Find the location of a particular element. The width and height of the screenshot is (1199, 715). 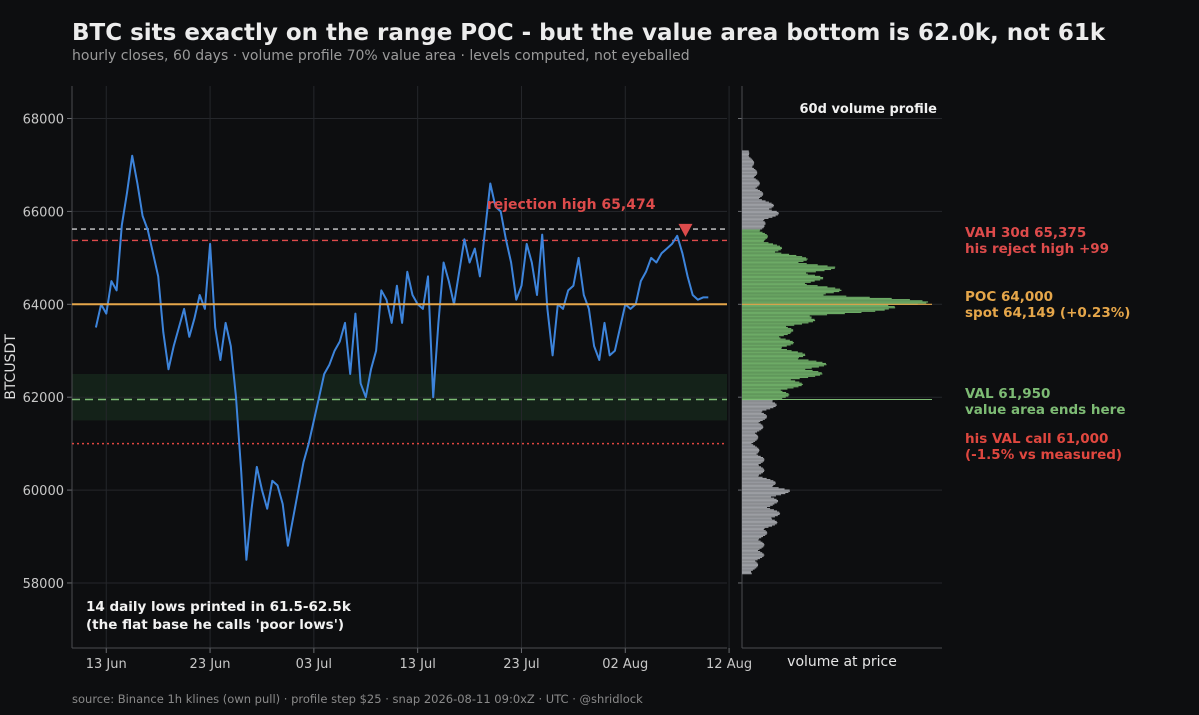

y-tick-label: 58000 is located at coordinates (43, 584).